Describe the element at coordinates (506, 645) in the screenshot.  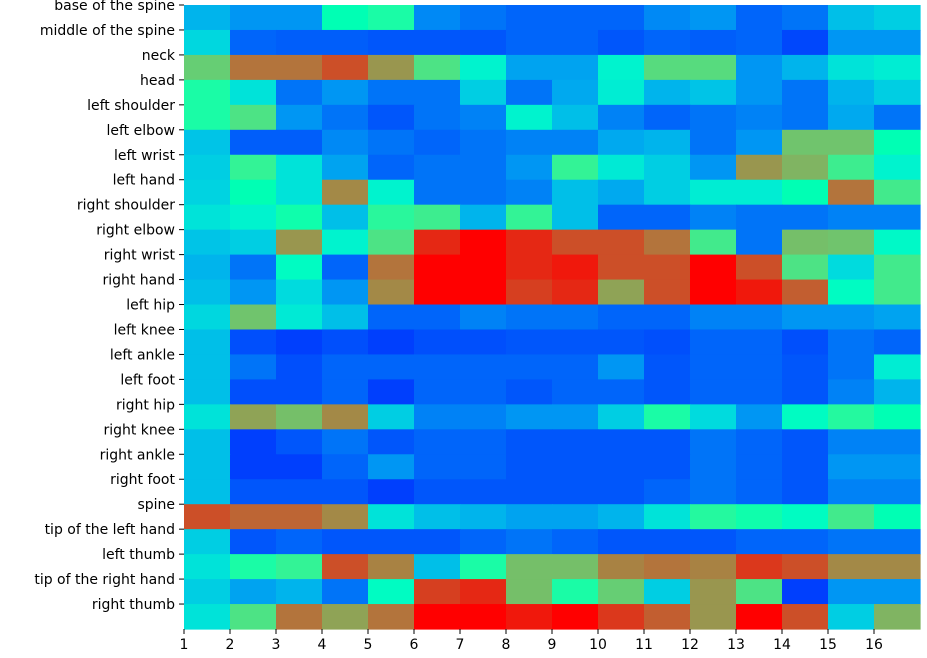
I see `x-tick-label: 8` at that location.